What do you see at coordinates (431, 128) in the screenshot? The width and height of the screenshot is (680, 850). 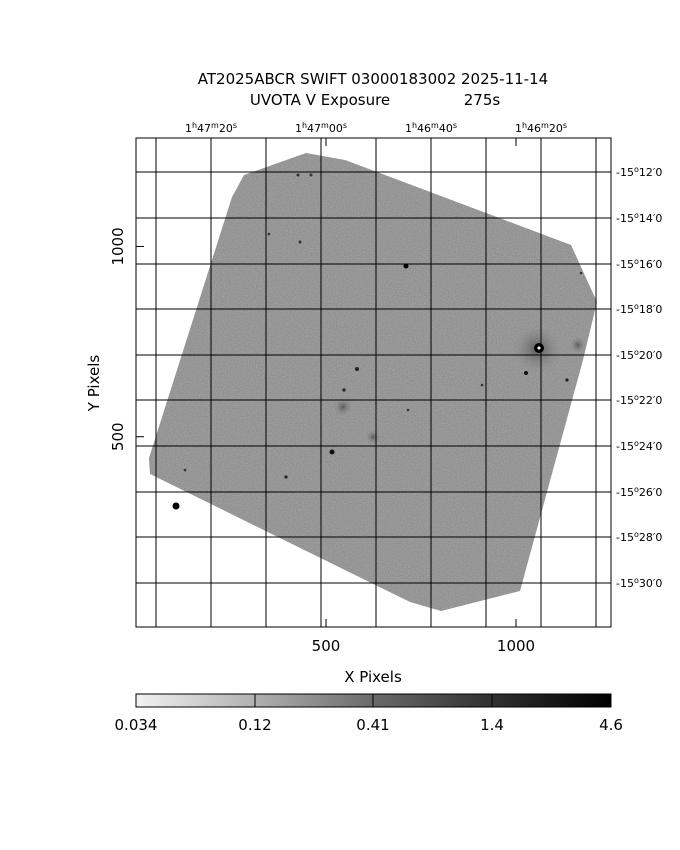 I see `ra-tick-label: 1h46m40s` at bounding box center [431, 128].